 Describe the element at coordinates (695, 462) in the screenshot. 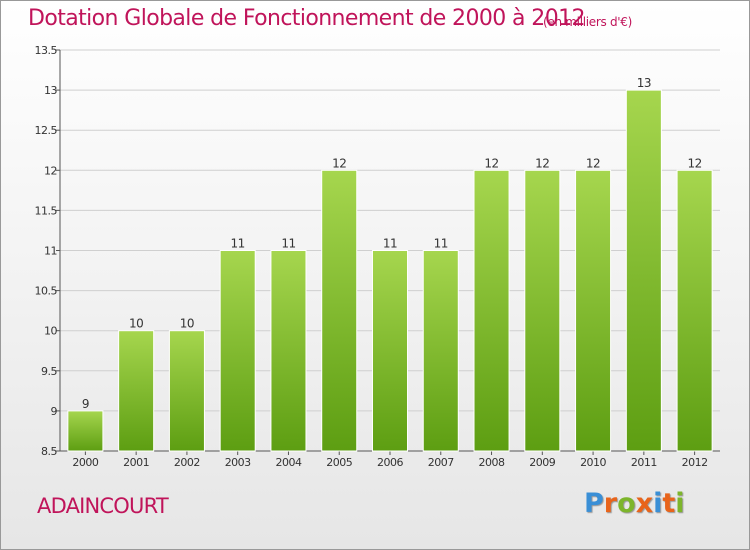

I see `x-tick-label-2012: 2012` at that location.